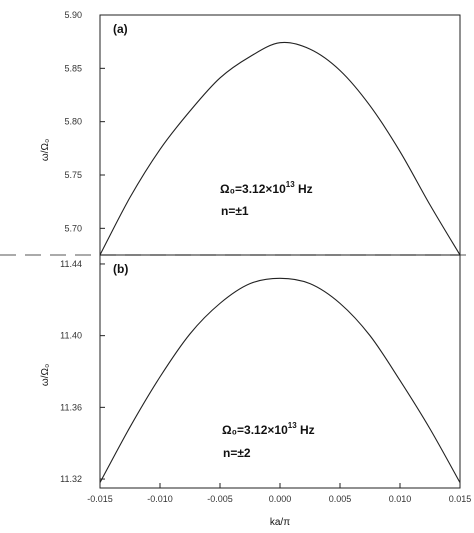 The width and height of the screenshot is (474, 533). Describe the element at coordinates (45, 150) in the screenshot. I see `y-axis-label-a: ω/Ω₀` at that location.